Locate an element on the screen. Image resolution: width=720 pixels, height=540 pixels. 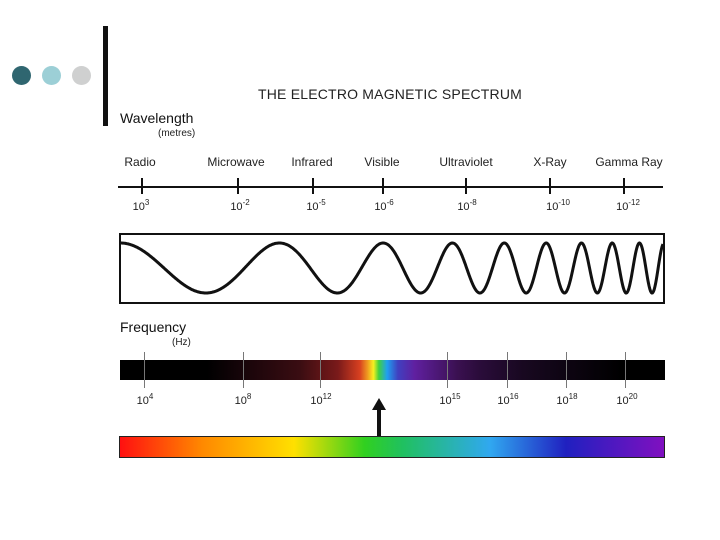
frequency-value: 1018 is located at coordinates (567, 399).